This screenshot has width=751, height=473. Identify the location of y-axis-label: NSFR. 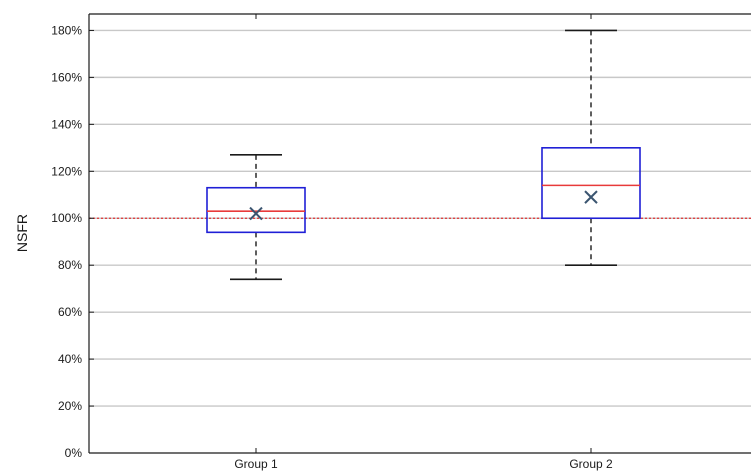
(22, 233).